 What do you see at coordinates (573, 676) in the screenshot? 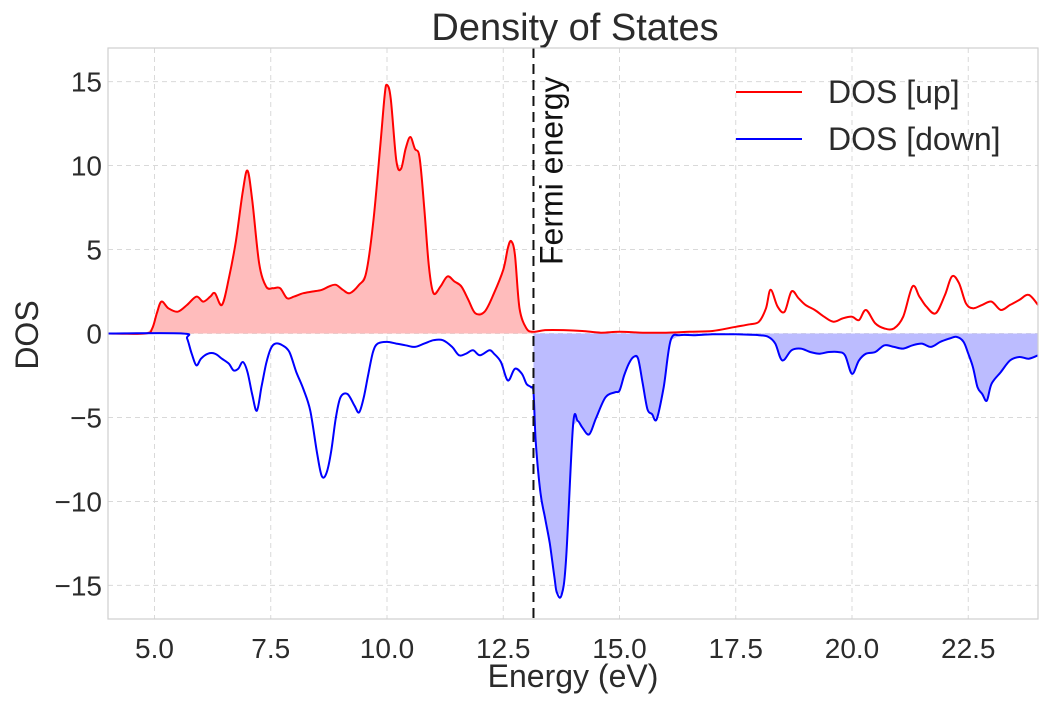
I see `x-axis-label: Energy (eV)` at bounding box center [573, 676].